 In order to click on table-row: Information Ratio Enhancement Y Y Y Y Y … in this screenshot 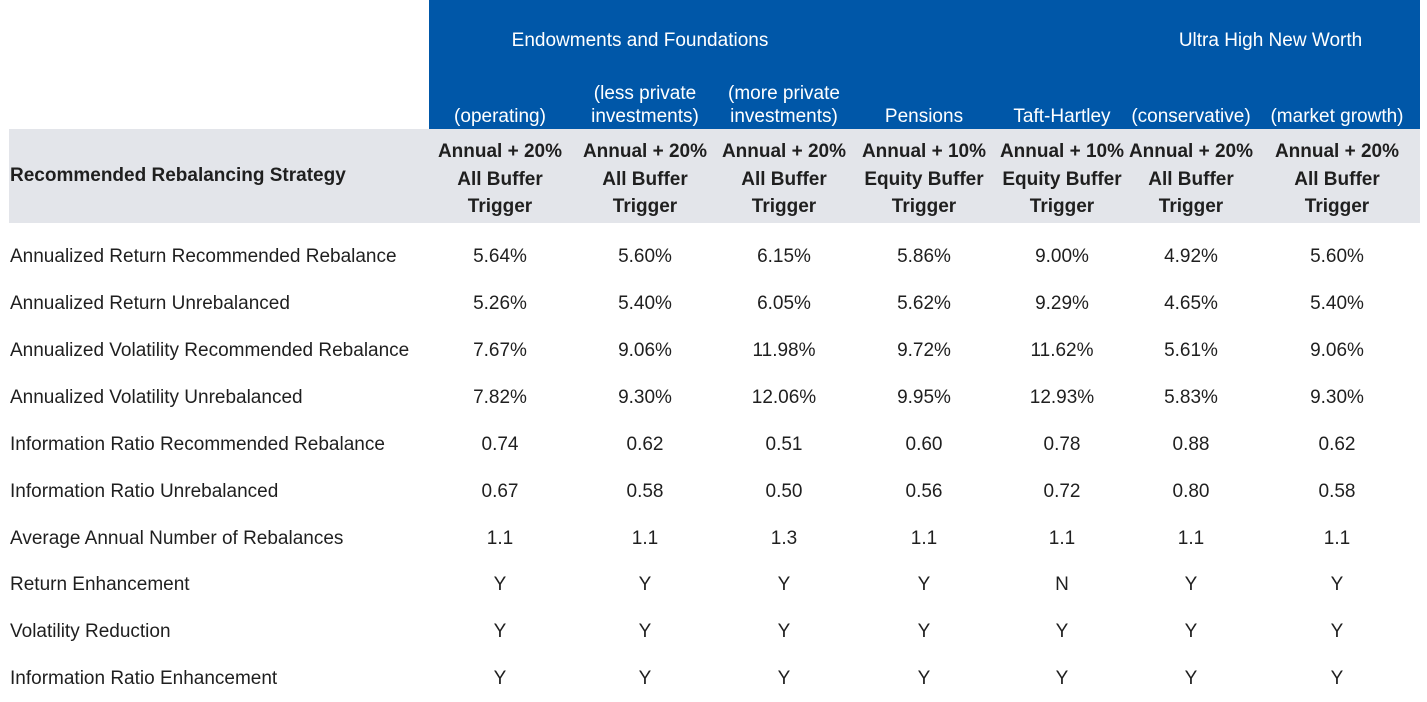, I will do `click(713, 673)`.